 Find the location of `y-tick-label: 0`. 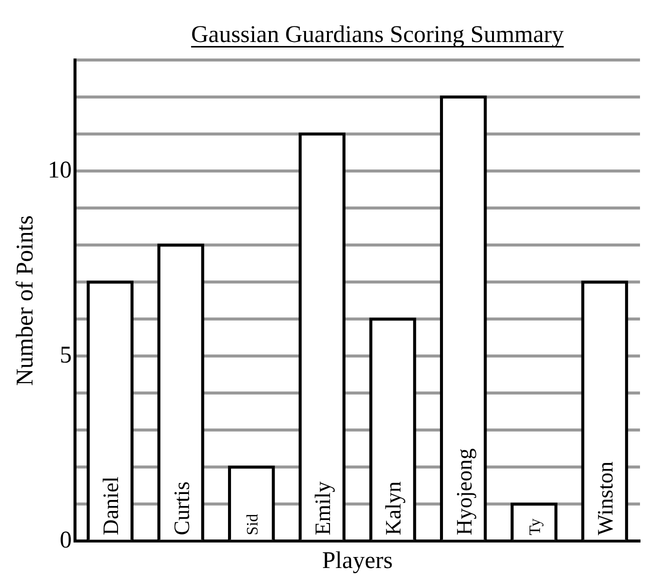

y-tick-label: 0 is located at coordinates (66, 540).